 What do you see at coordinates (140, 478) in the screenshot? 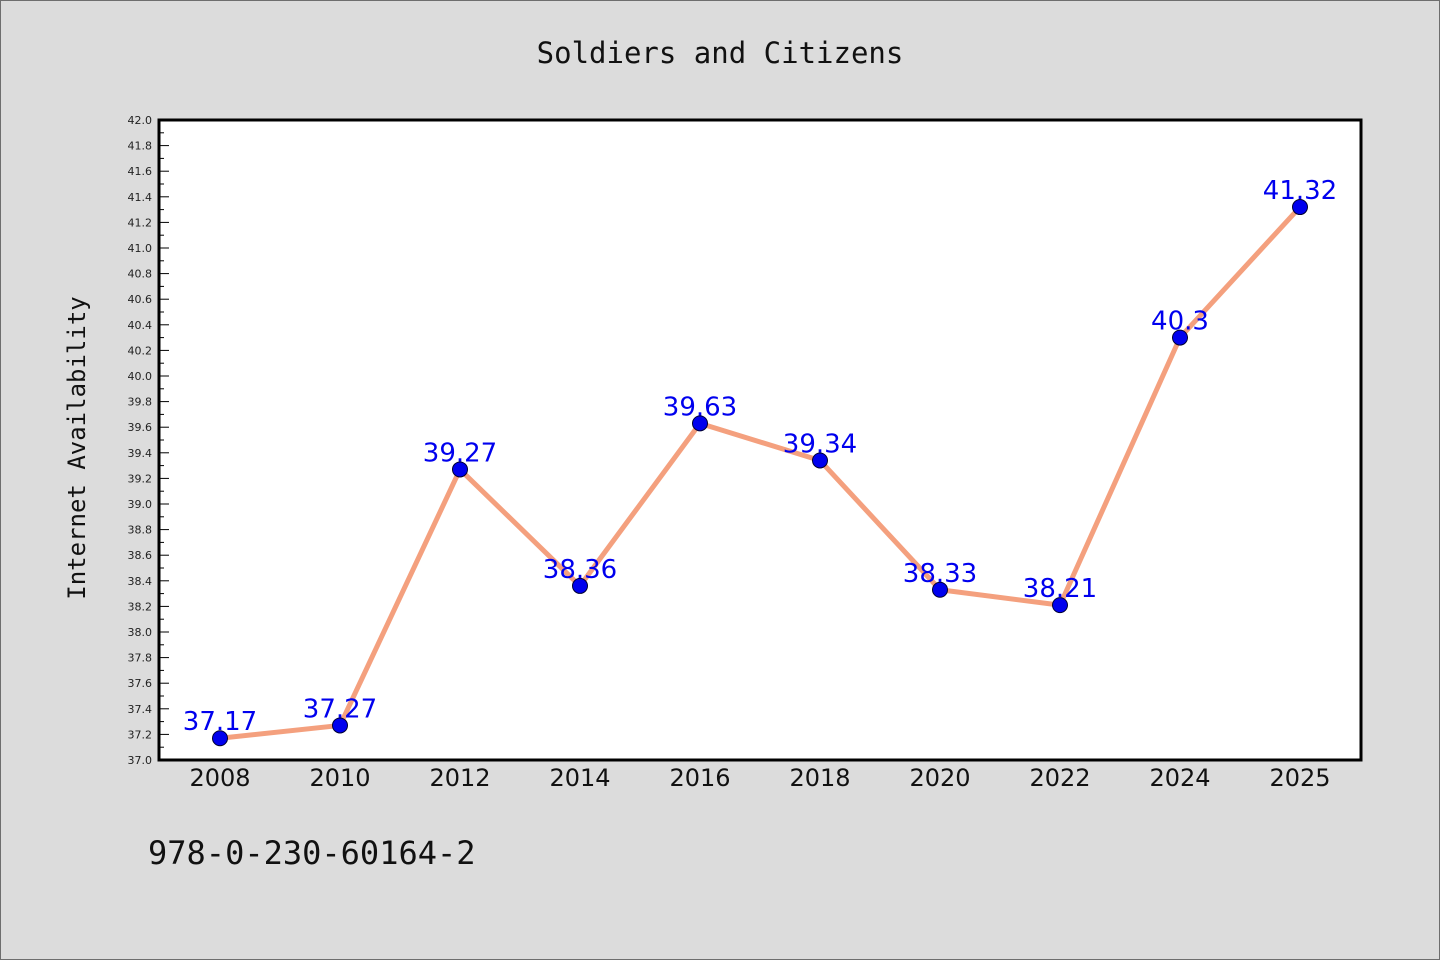
I see `y-tick-label: 39.2` at bounding box center [140, 478].